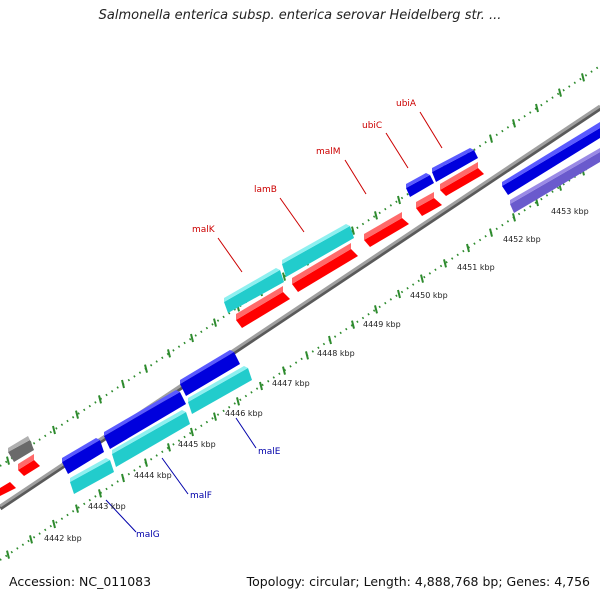  I want to click on gene-red-left, so click(29, 465).